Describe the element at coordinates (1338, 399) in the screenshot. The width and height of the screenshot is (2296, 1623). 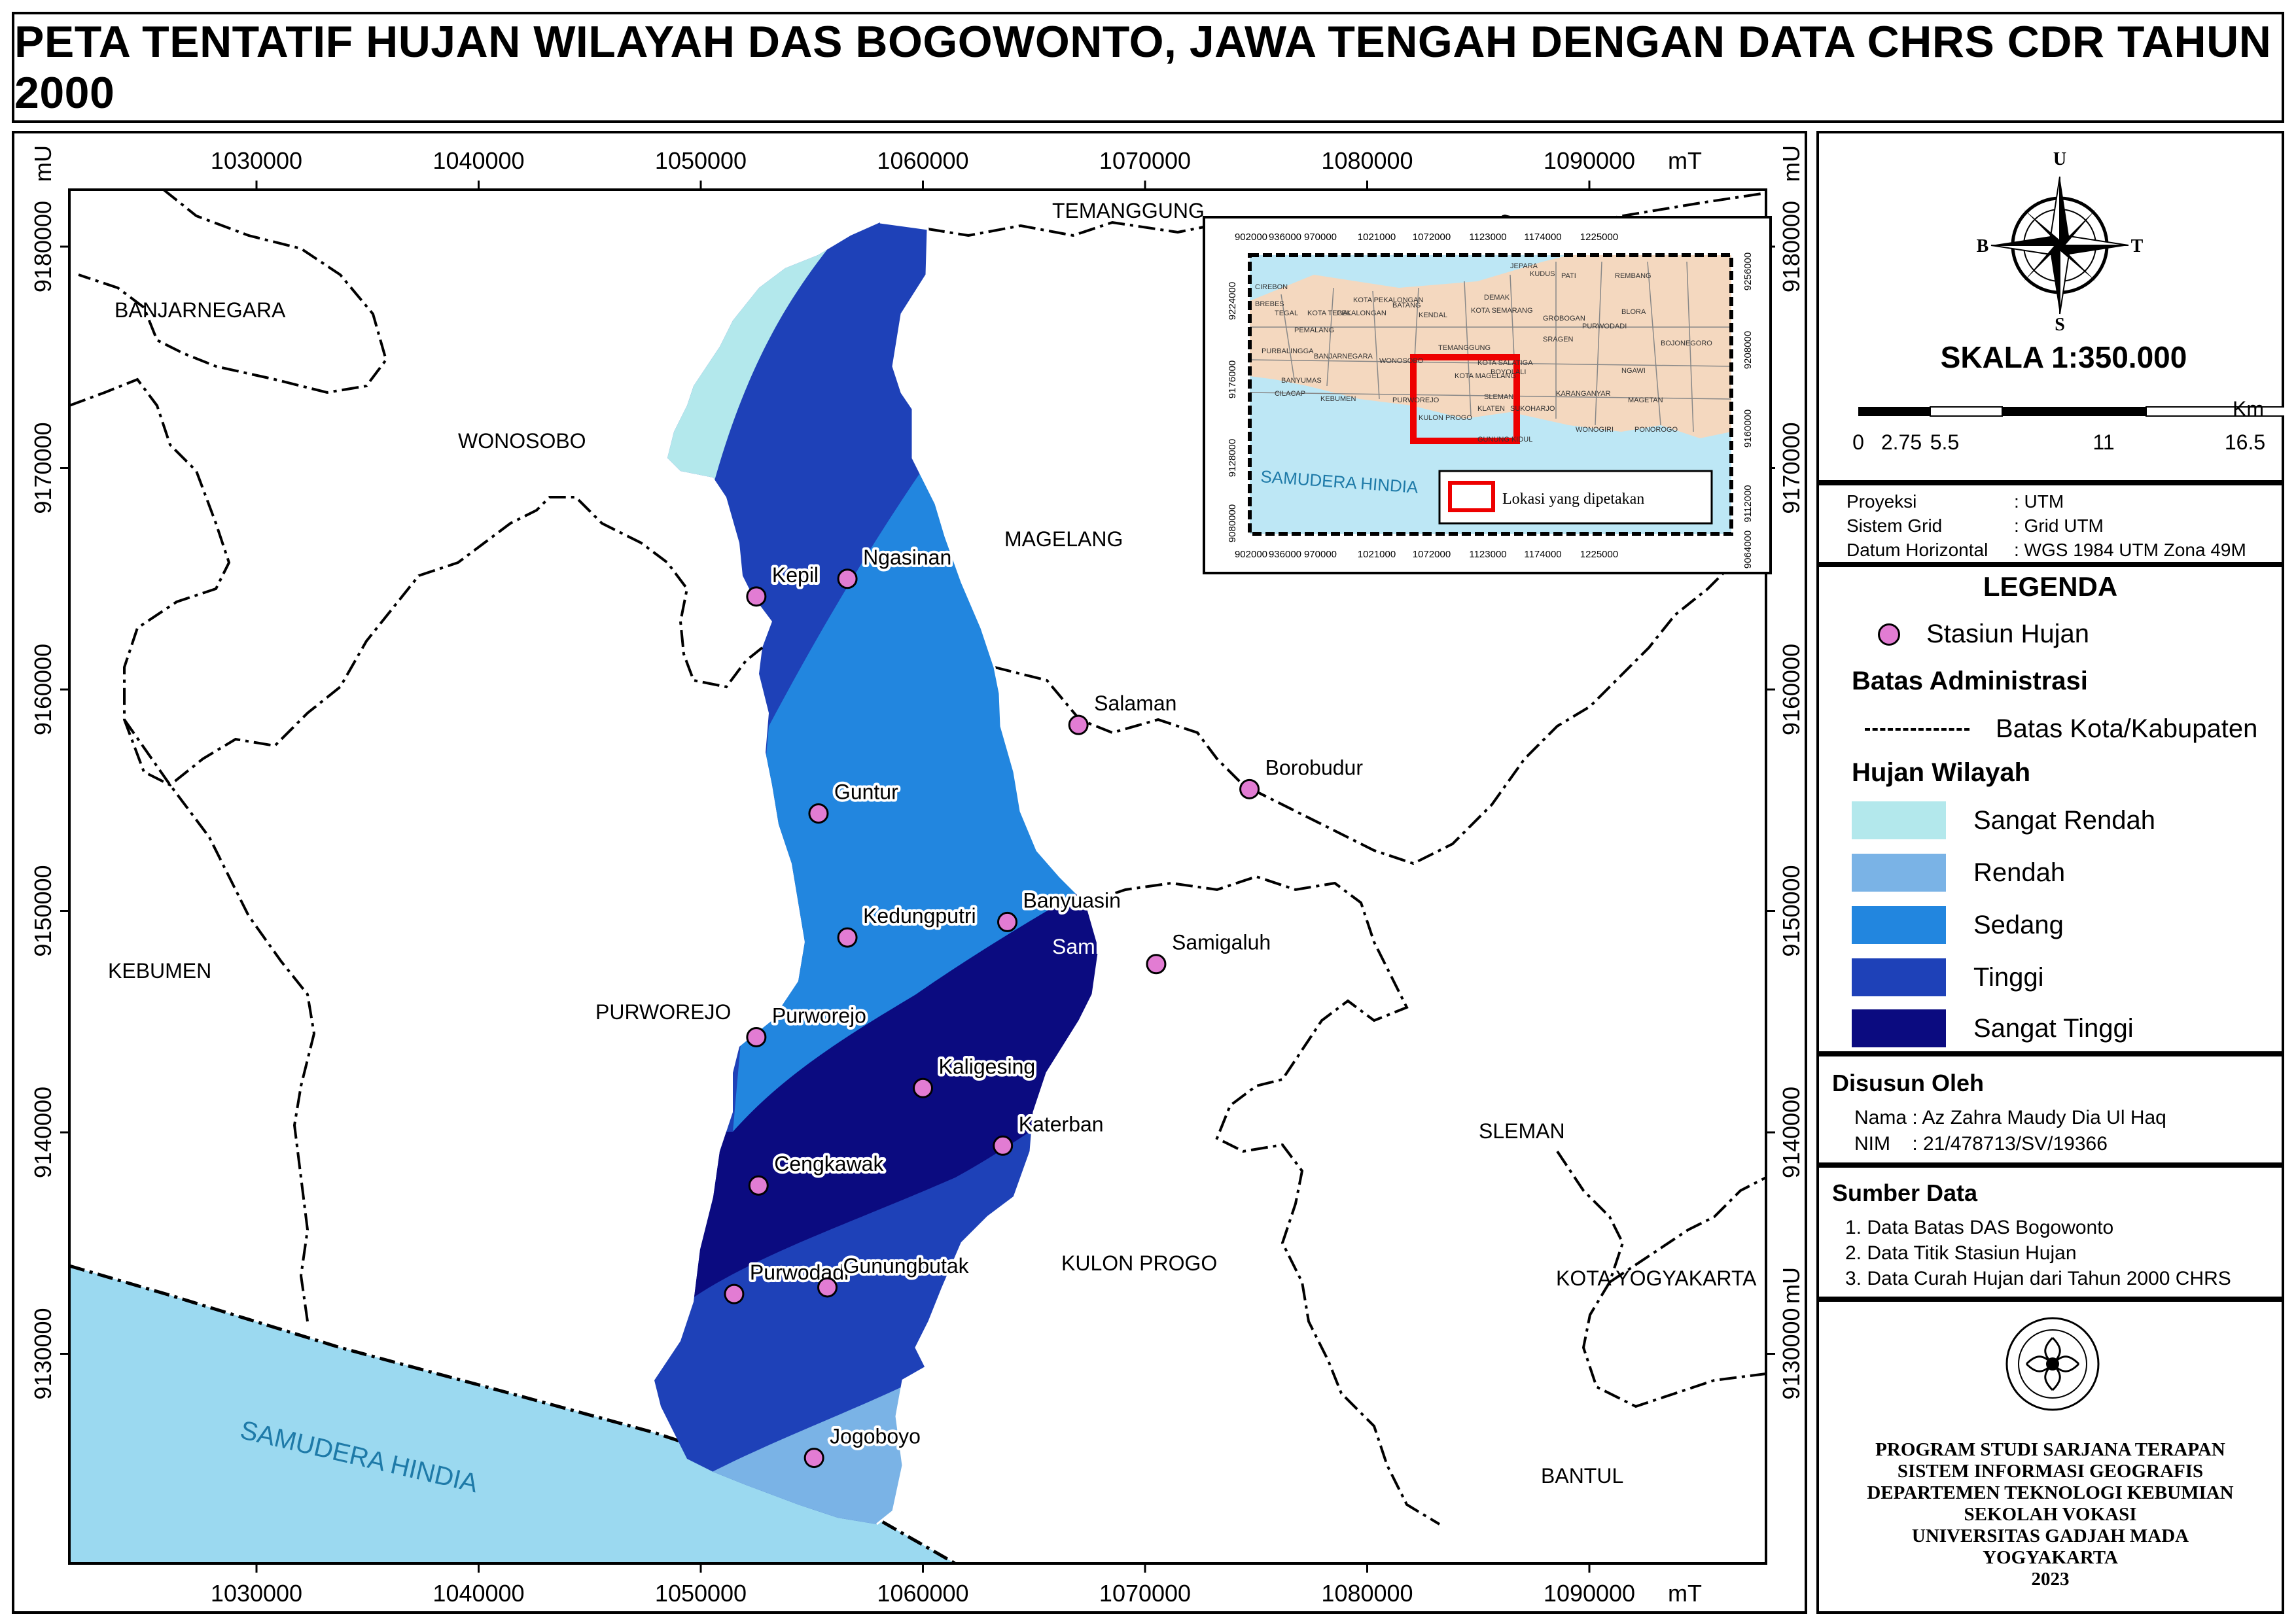
I see `inset-place-label: KEBUMEN` at that location.